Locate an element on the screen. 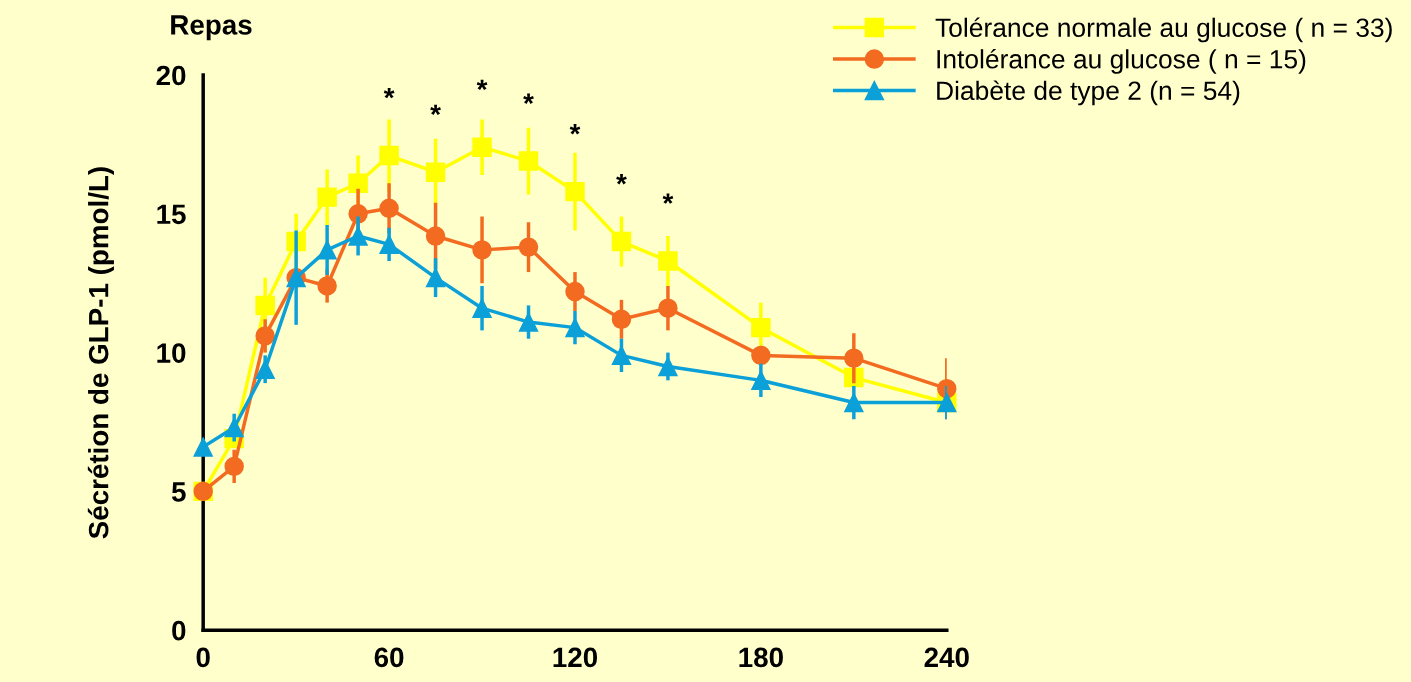 This screenshot has width=1411, height=682. y-axis-title: Sécrétion de GLP-1 (pmol/L) is located at coordinates (100, 353).